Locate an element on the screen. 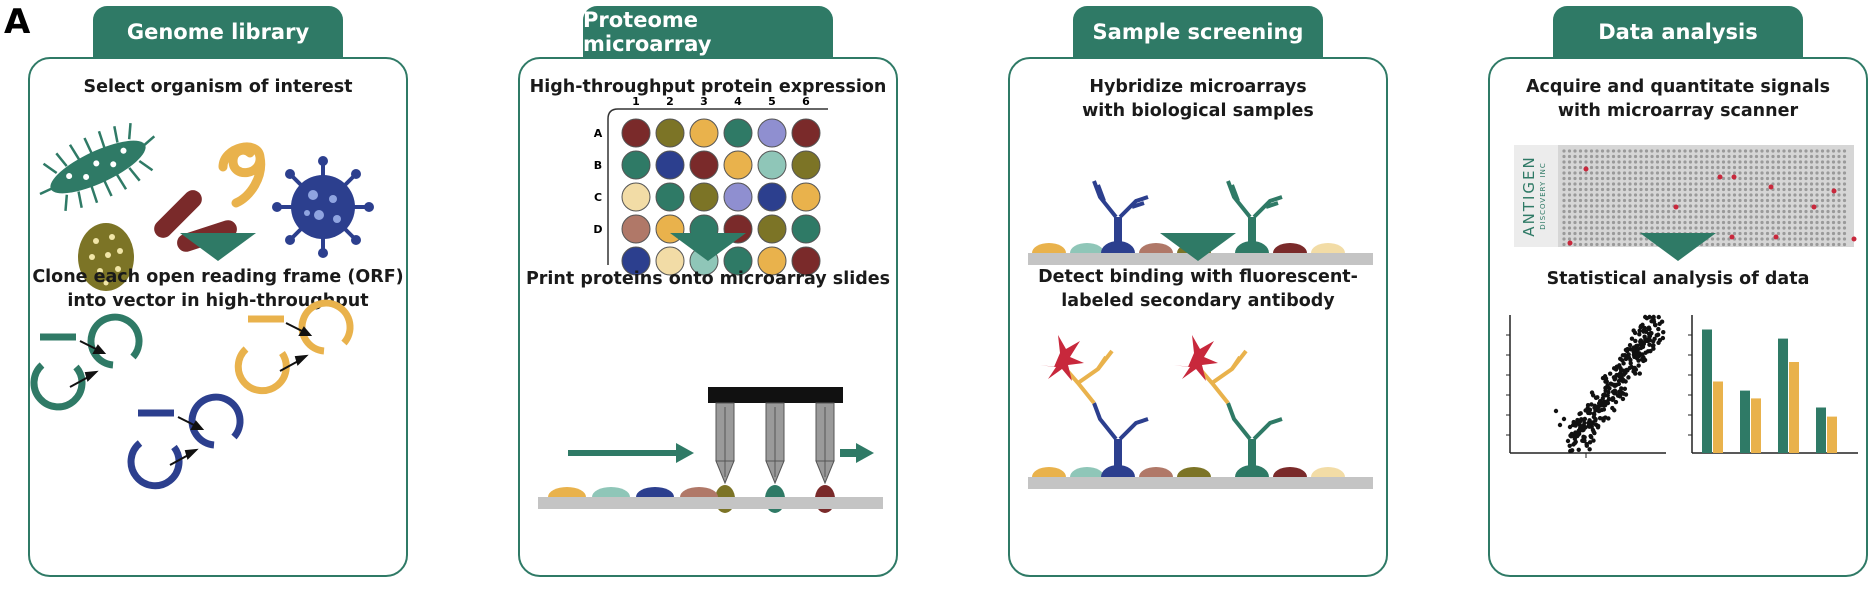 The image size is (1875, 590). step-acquire-line1: Acquire and quantitate signals is located at coordinates (1678, 87).